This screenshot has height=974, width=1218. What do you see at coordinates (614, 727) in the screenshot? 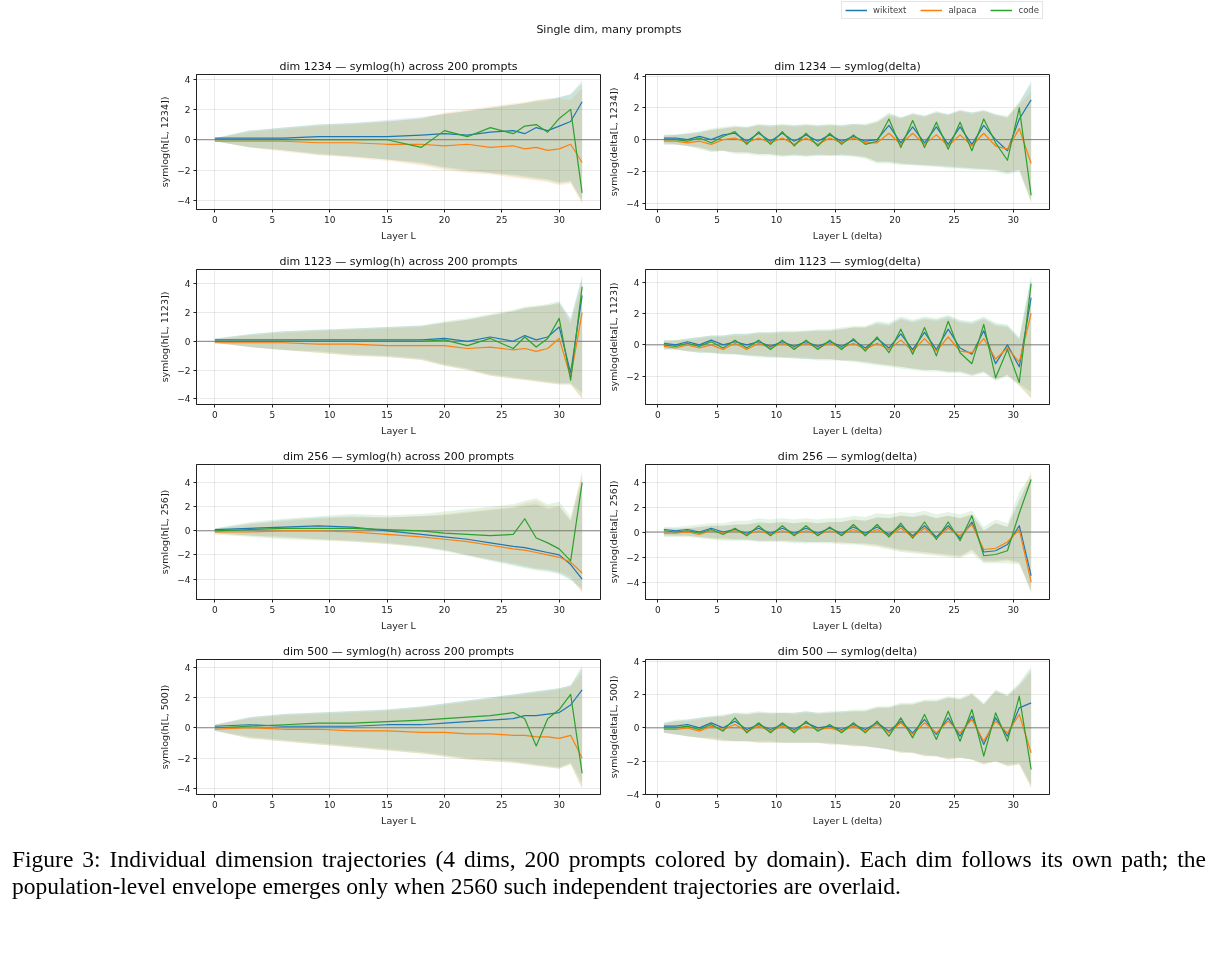
I see `y-axis-title: symlog(delta[L, 500])` at bounding box center [614, 727].